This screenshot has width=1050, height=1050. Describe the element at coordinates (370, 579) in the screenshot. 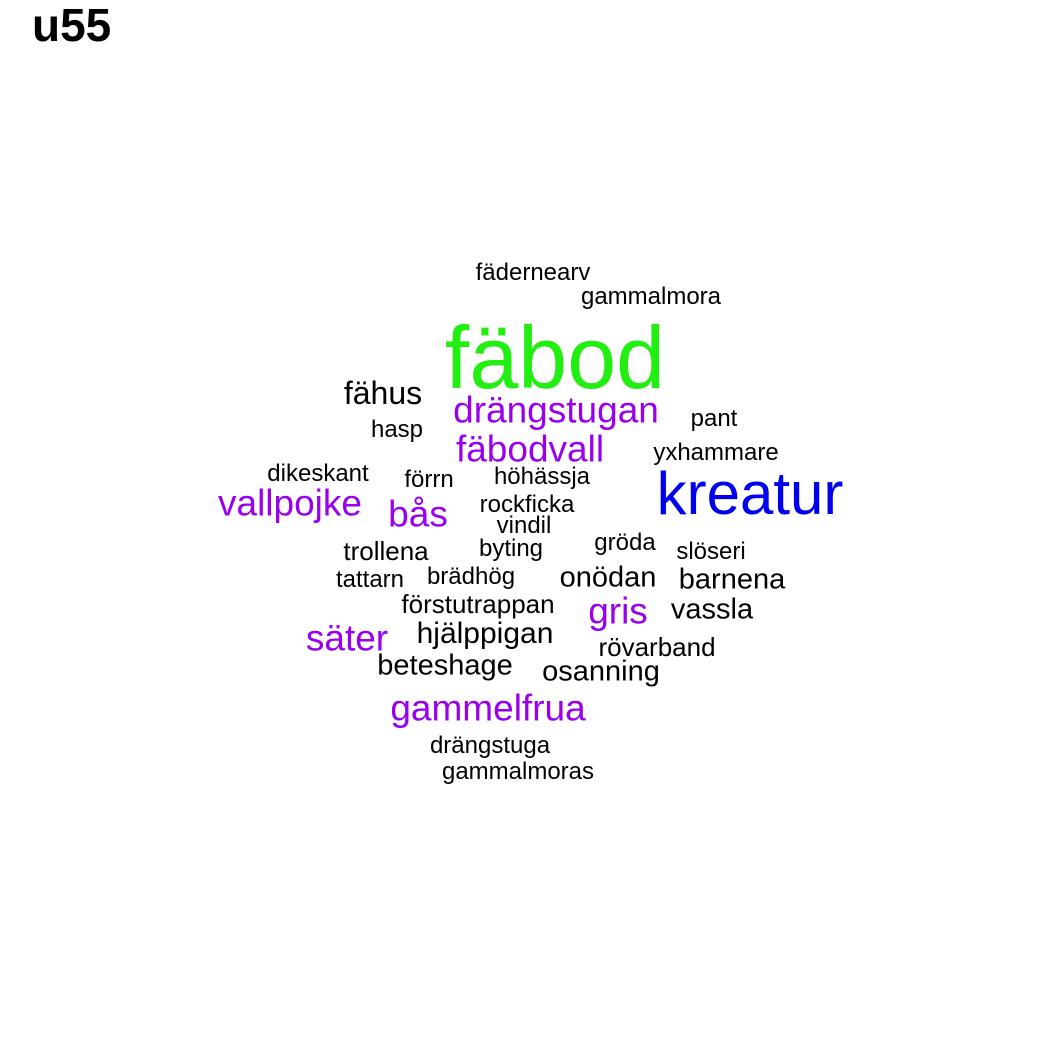

I see `word-tattarn: tattarn` at that location.